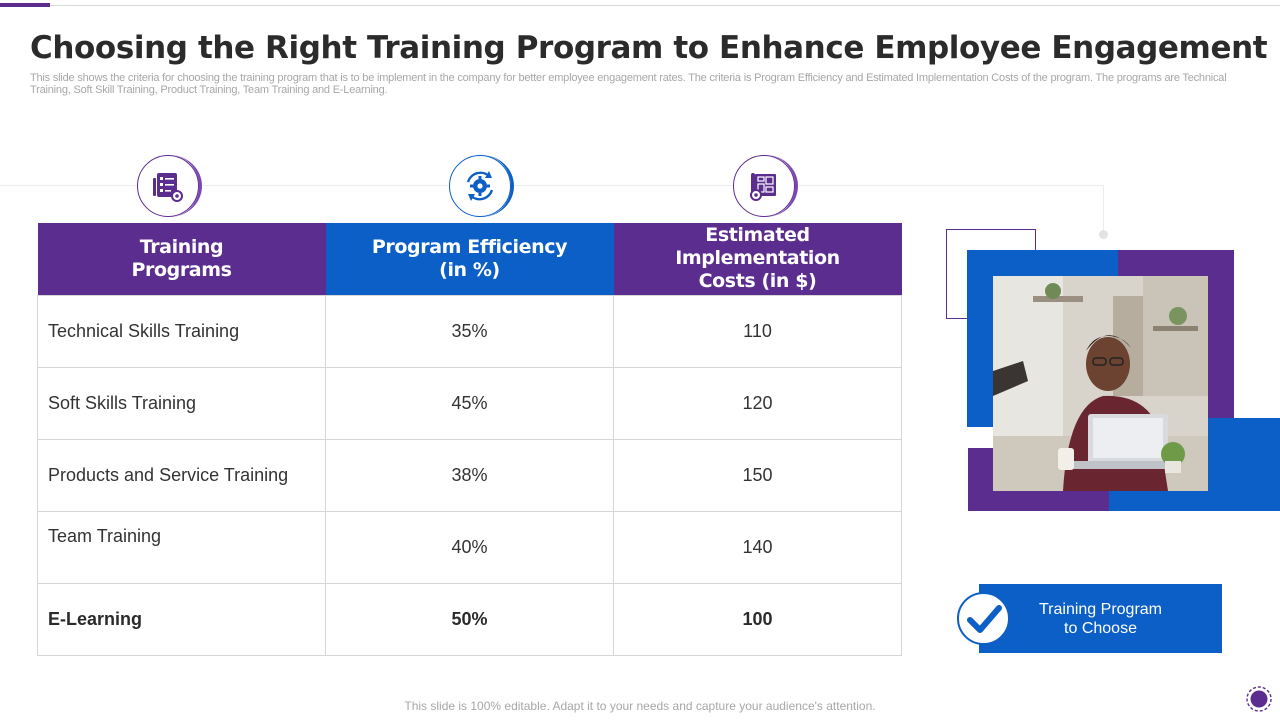 This screenshot has height=720, width=1280. I want to click on implementation-cost: 140, so click(757, 547).